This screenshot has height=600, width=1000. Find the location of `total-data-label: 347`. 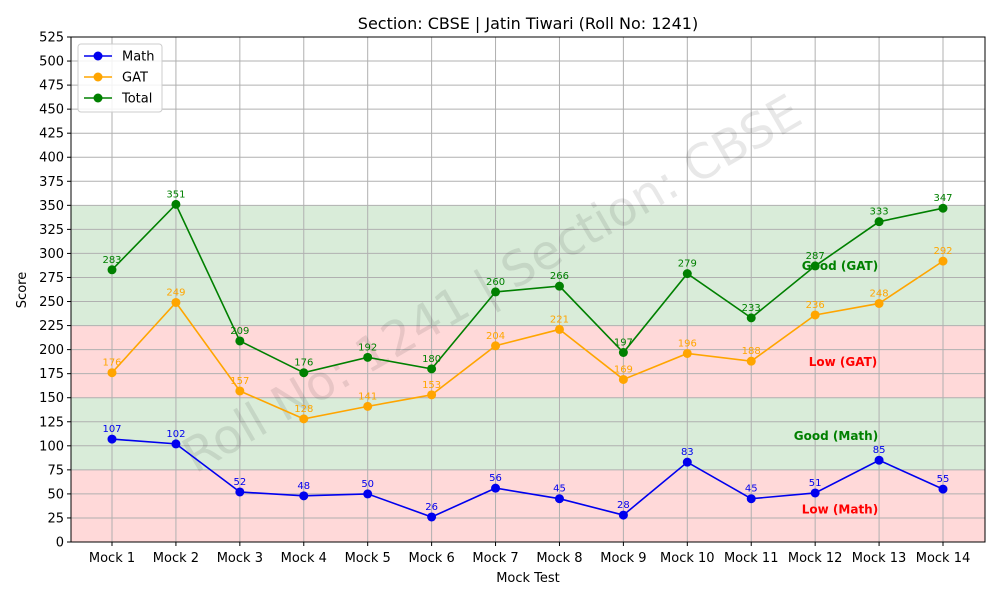

total-data-label: 347 is located at coordinates (942, 198).